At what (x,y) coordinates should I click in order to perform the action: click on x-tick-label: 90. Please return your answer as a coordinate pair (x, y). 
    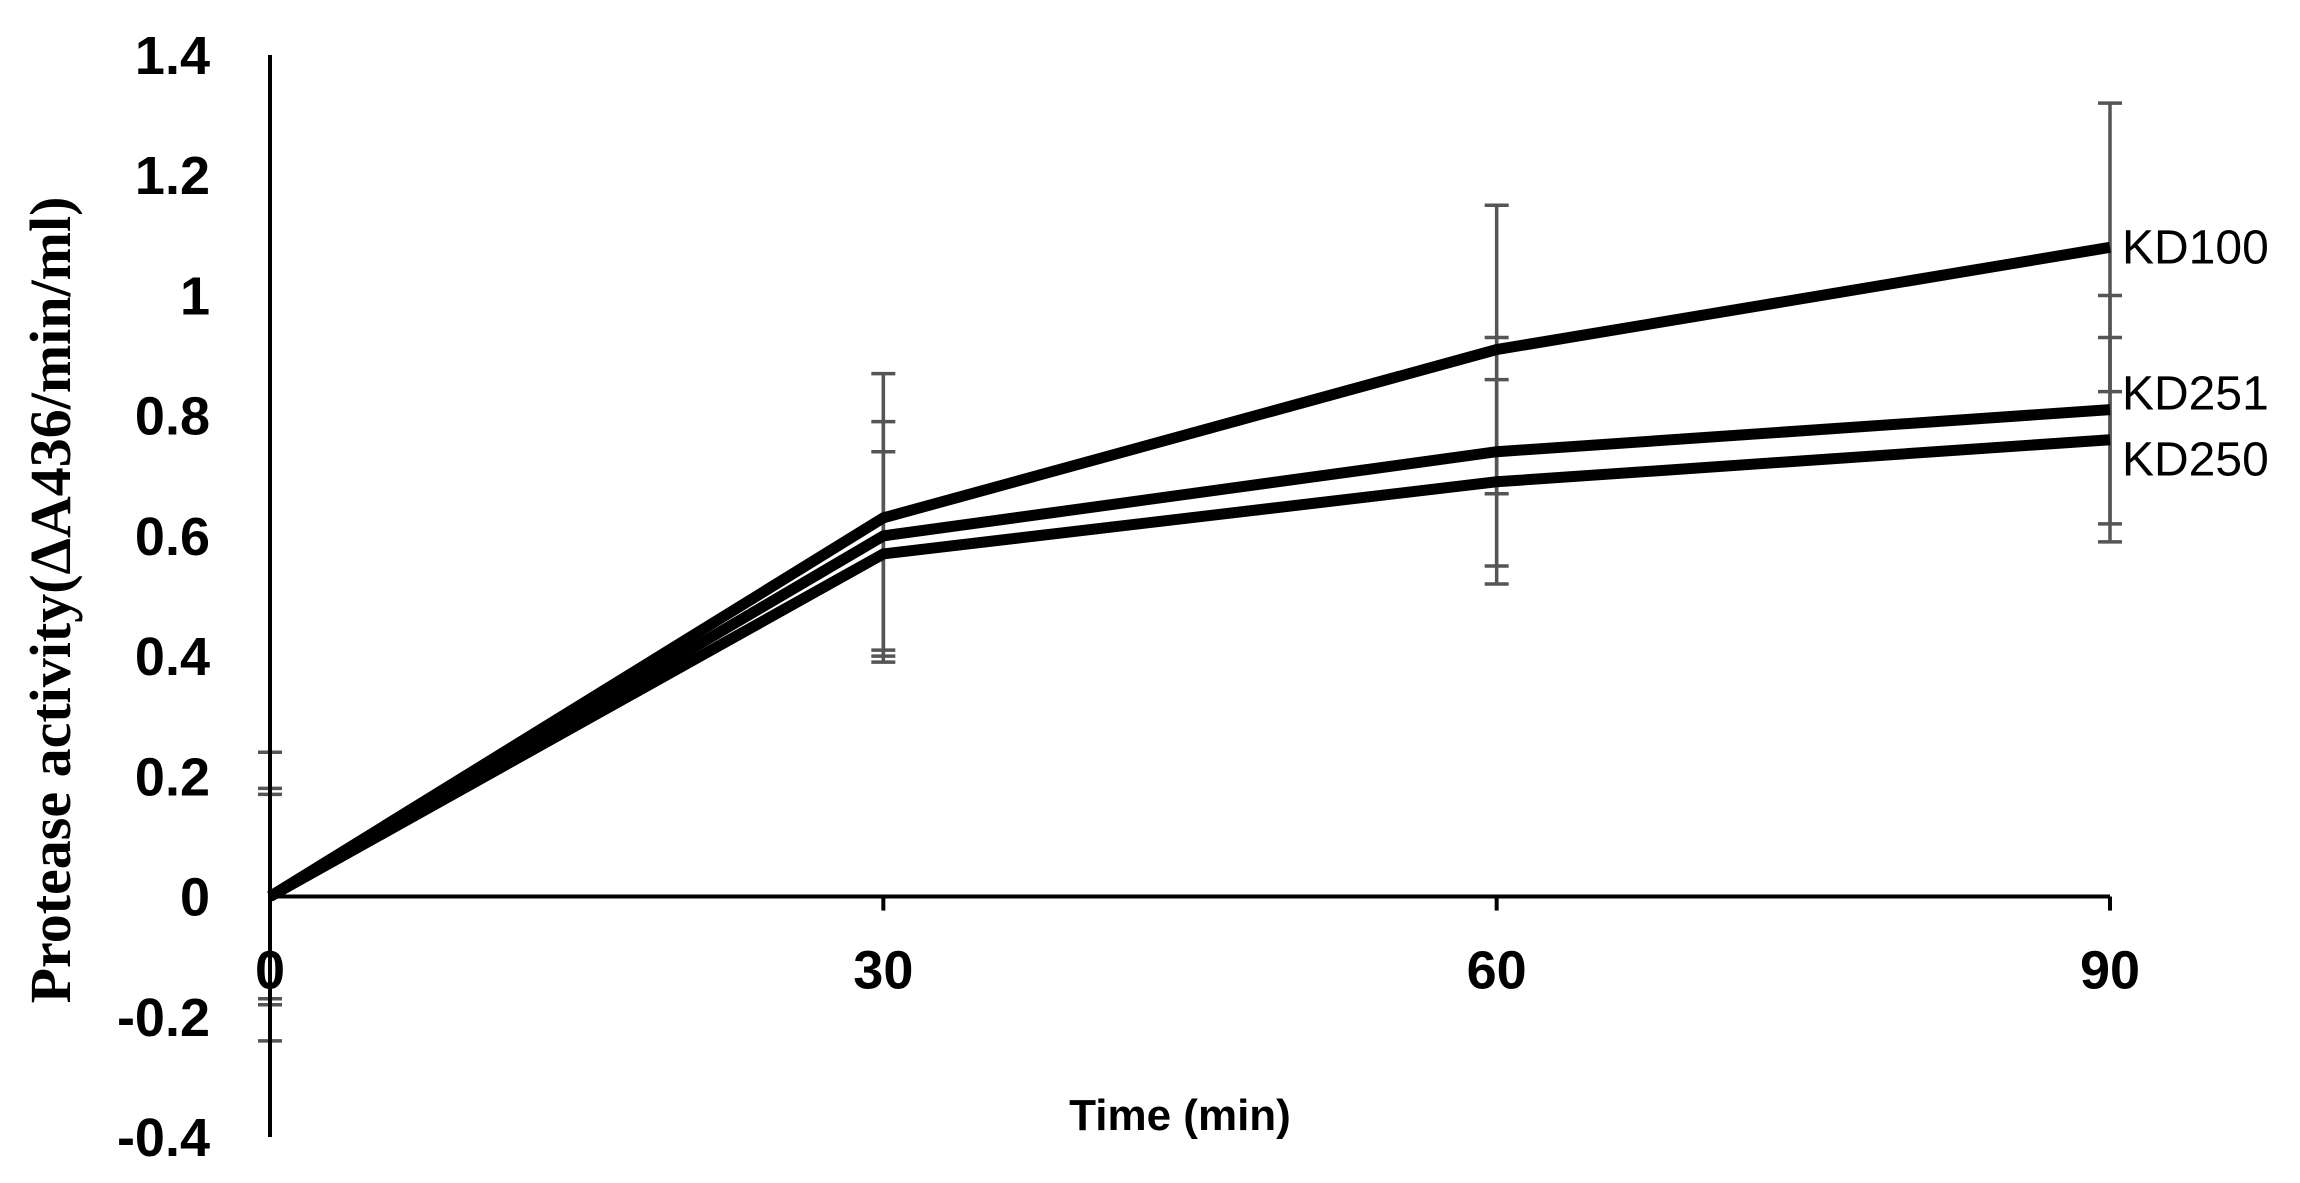
    Looking at the image, I should click on (2110, 971).